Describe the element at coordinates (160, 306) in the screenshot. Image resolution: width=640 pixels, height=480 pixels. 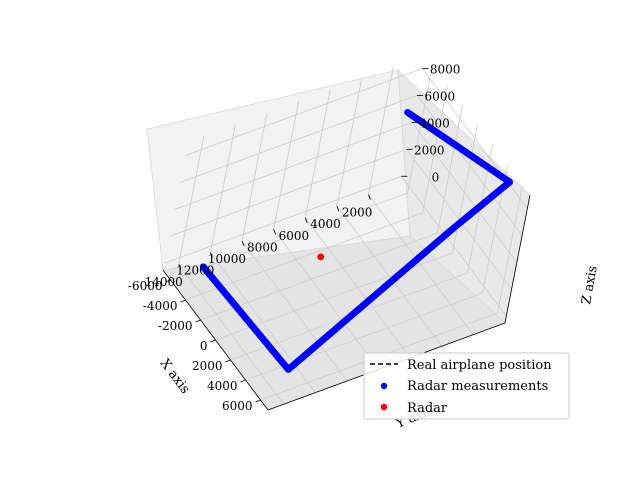
I see `x-tick-label: -4000` at that location.